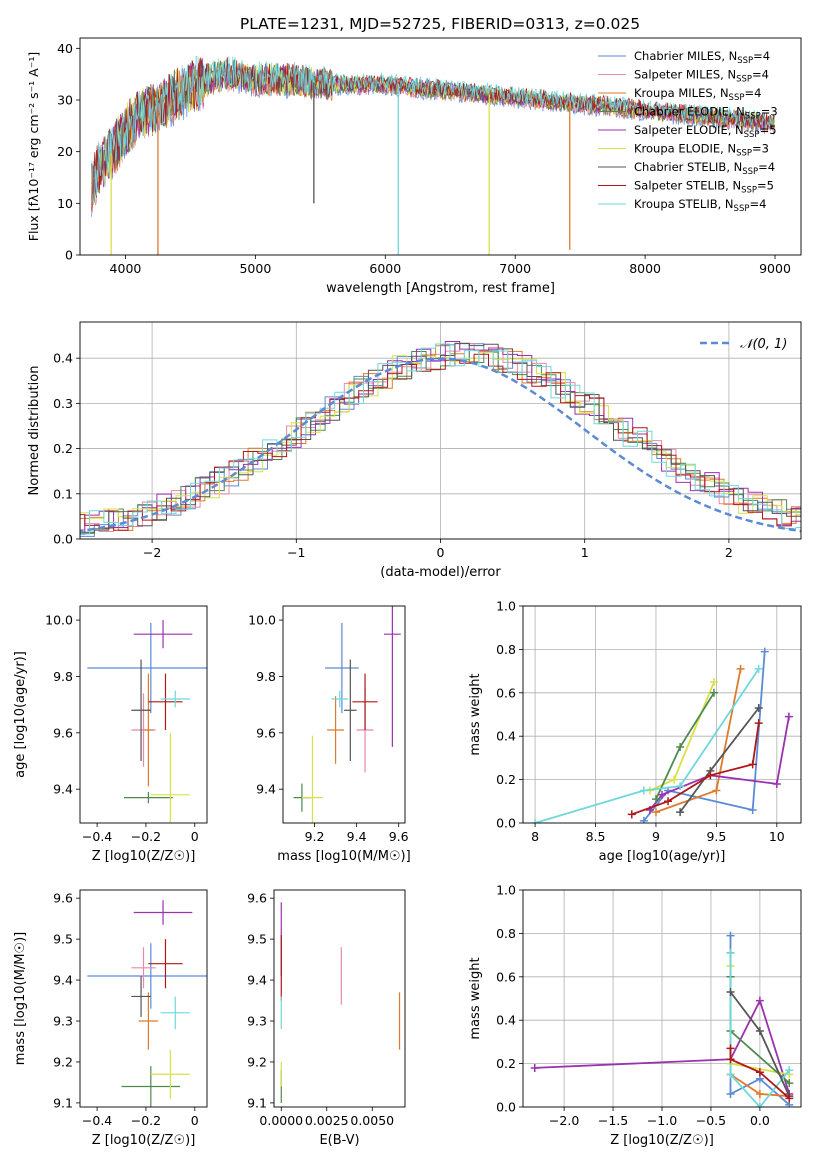 The width and height of the screenshot is (819, 1170). Describe the element at coordinates (33, 146) in the screenshot. I see `y-axis-label: Flux [fλ10⁻¹⁷ erg cm⁻² s⁻¹ A⁻¹]` at that location.